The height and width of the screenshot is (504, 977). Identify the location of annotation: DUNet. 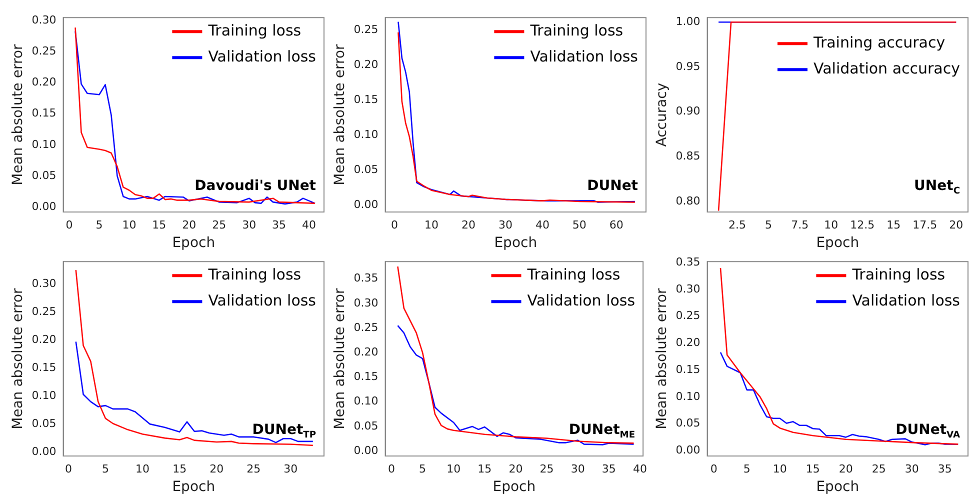
(612, 186).